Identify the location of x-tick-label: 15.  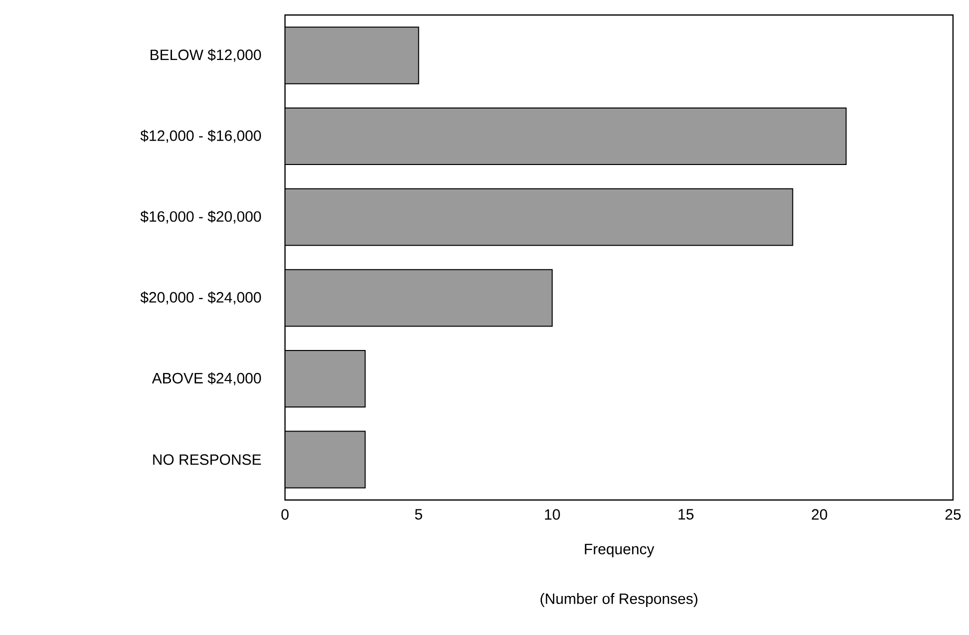
(686, 514).